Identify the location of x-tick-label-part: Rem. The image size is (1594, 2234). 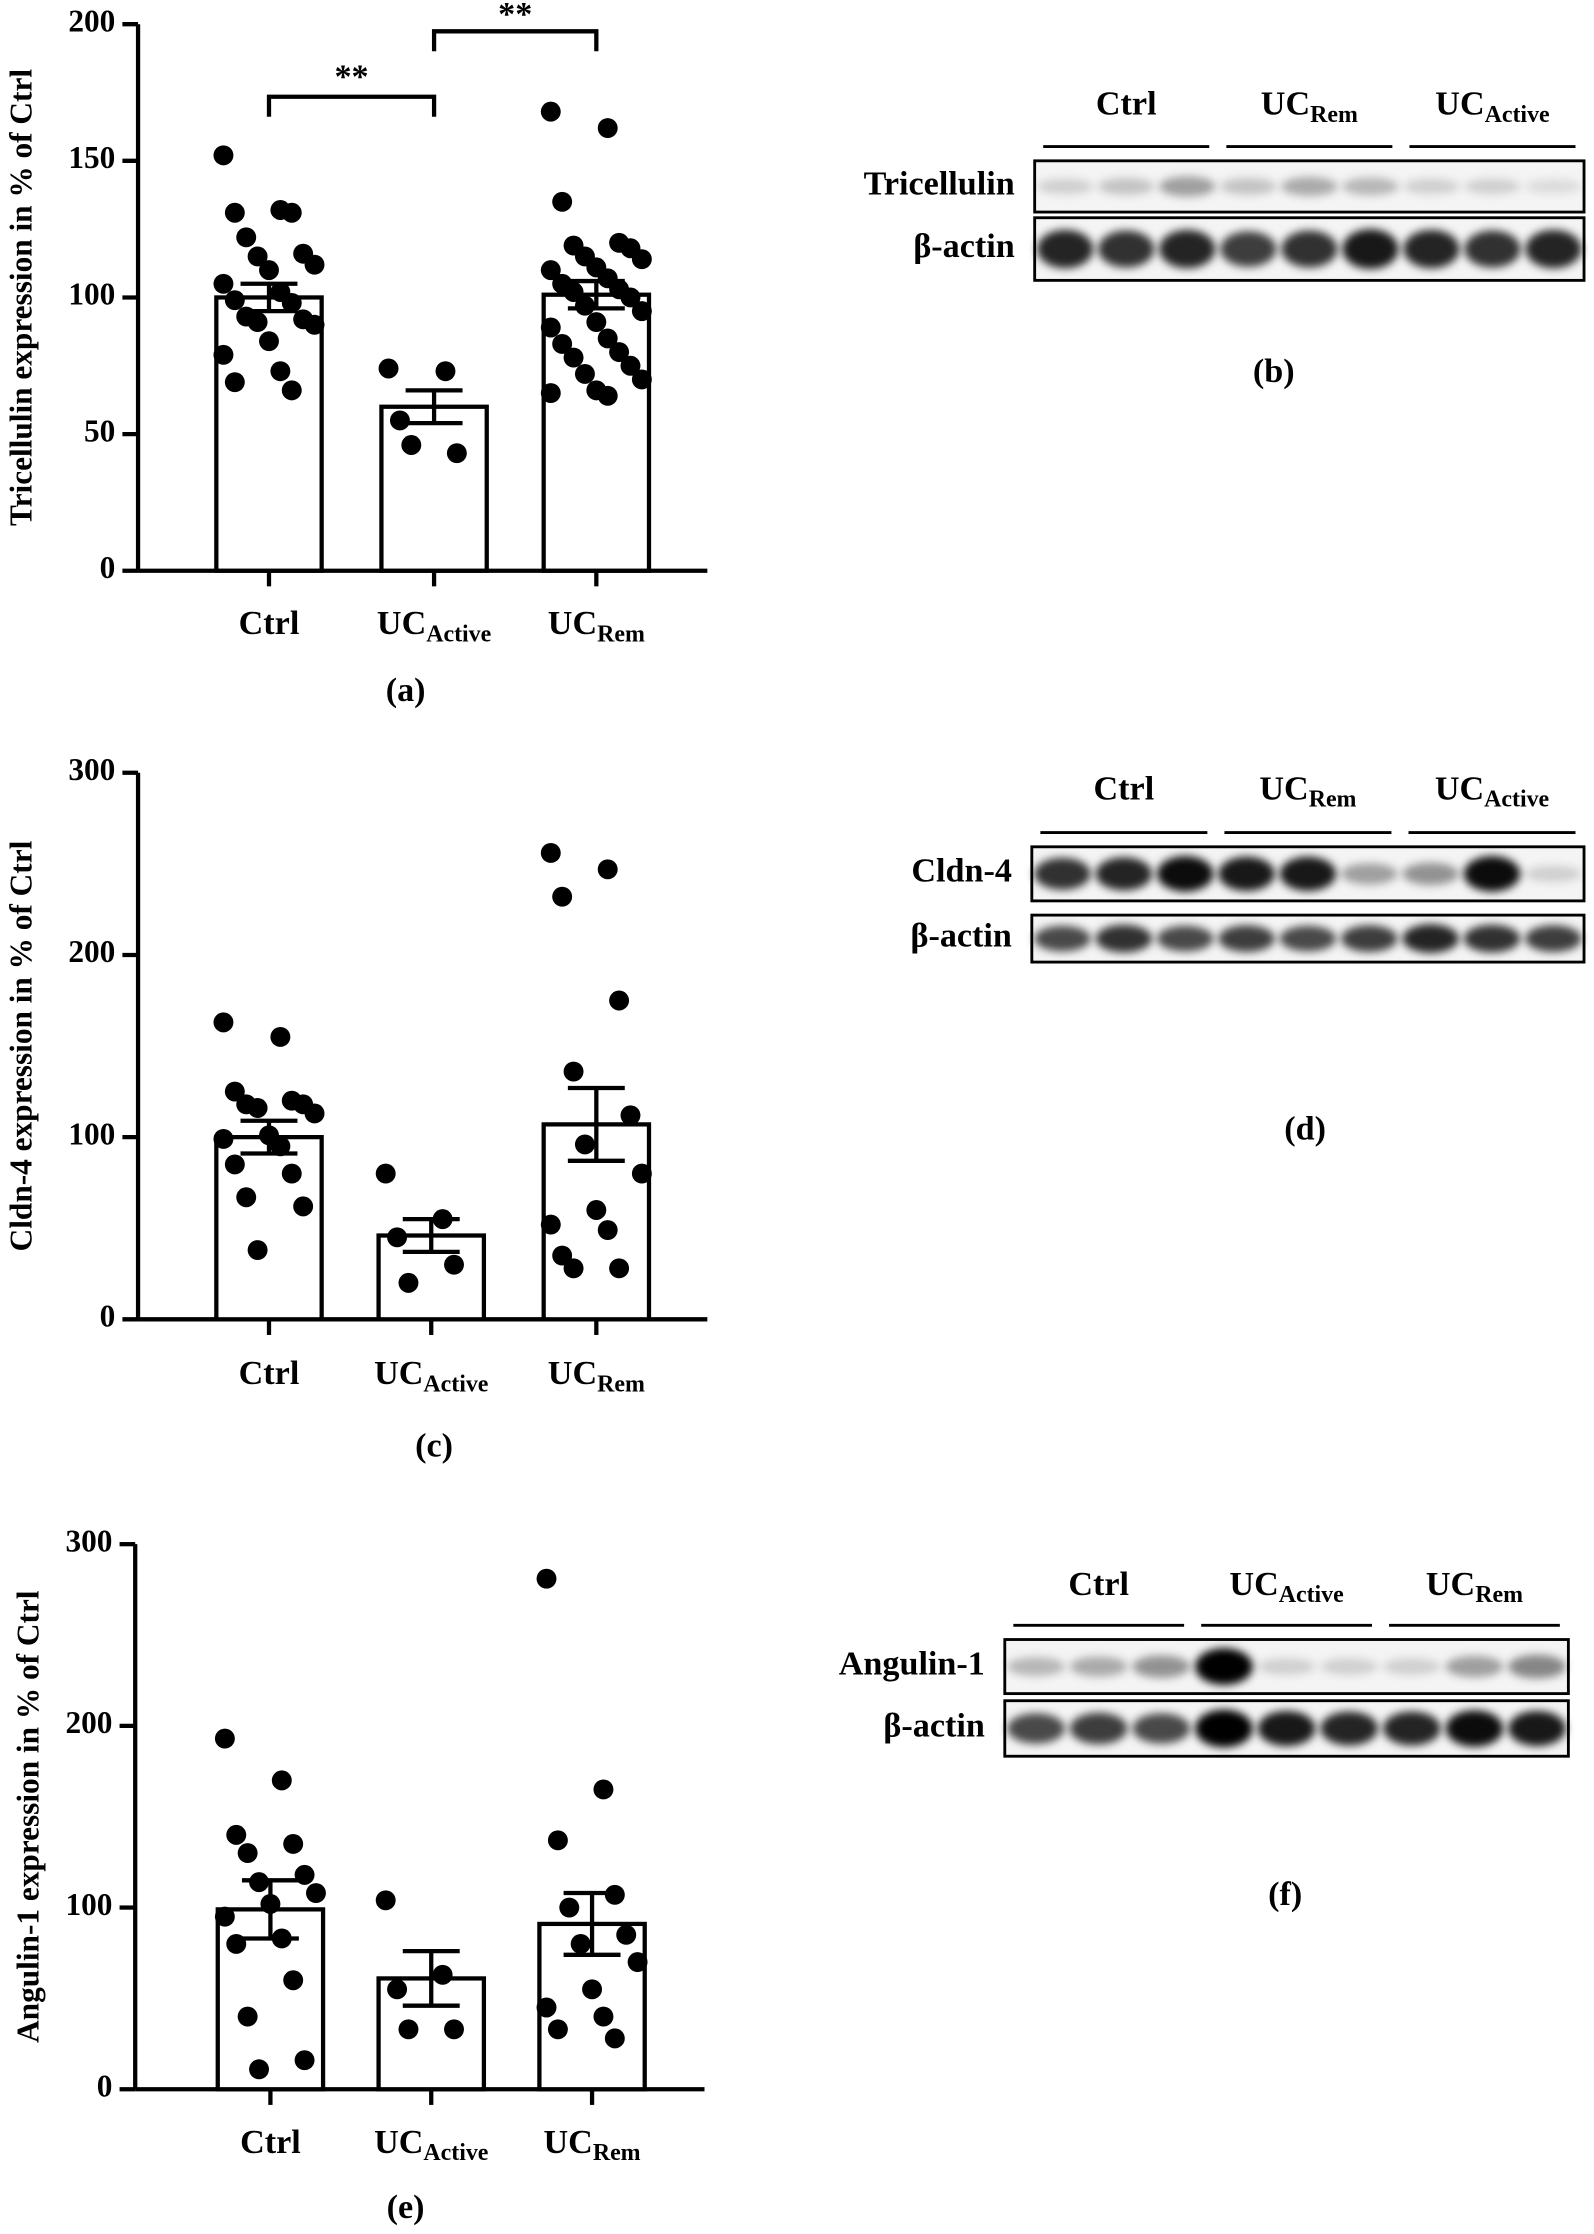
(617, 2153).